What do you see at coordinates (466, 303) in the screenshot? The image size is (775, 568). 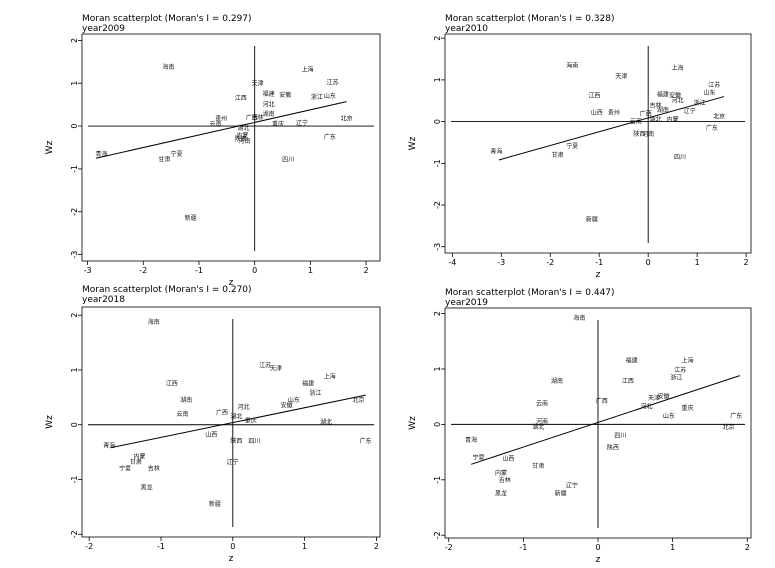 I see `chart-subtitle: year2019` at bounding box center [466, 303].